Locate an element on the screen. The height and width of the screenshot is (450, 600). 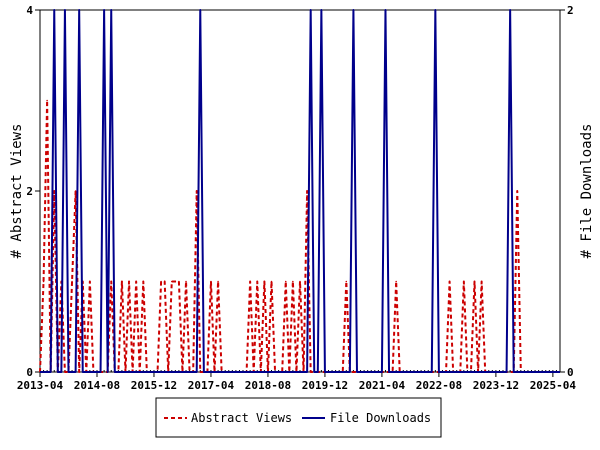
left-y-tick-label: 4 is located at coordinates (29, 10).